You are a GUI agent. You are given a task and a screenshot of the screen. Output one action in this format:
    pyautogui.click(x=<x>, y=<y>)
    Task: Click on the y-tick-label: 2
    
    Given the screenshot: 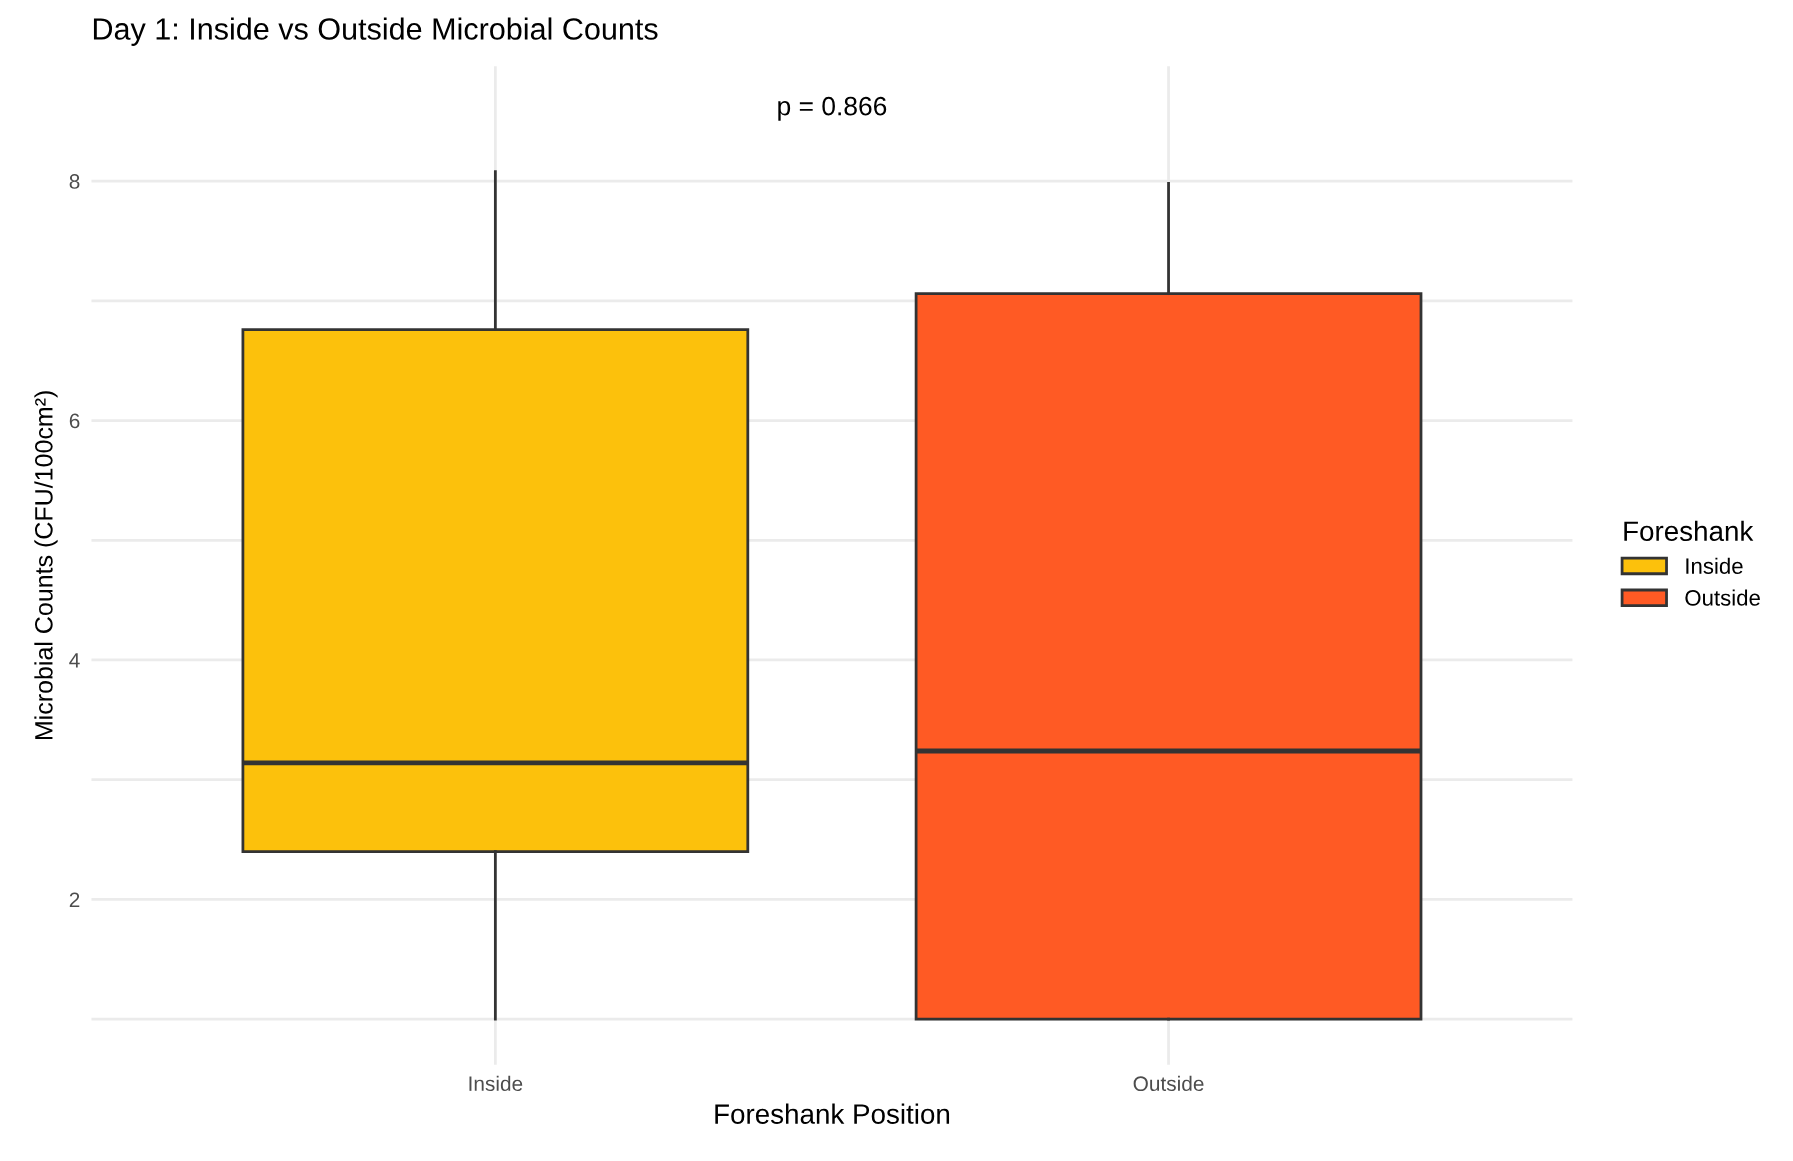 What is the action you would take?
    pyautogui.click(x=74, y=899)
    